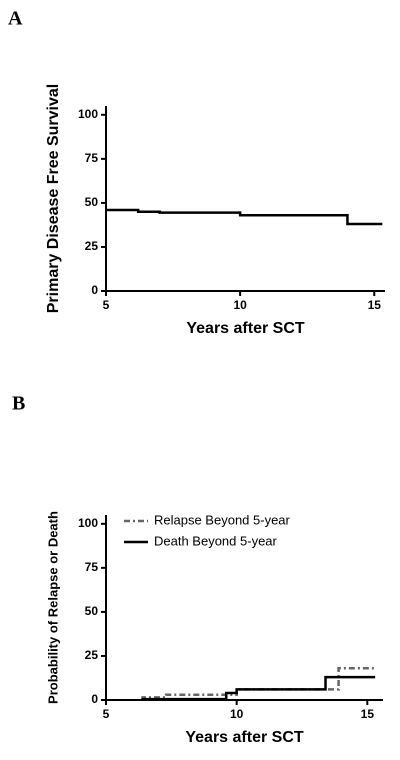 This screenshot has height=760, width=400. What do you see at coordinates (222, 519) in the screenshot?
I see `legend-label: Relapse Beyond 5-year` at bounding box center [222, 519].